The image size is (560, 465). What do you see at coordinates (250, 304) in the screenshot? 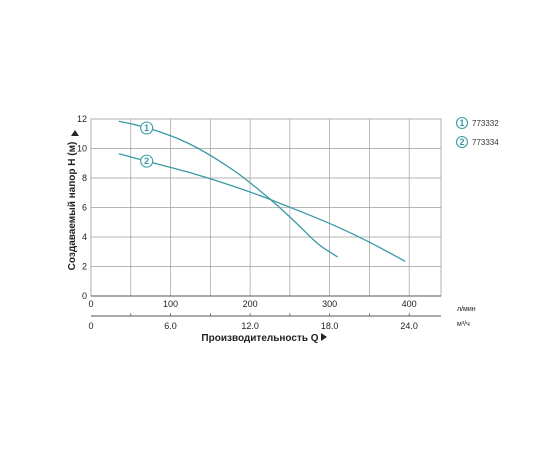
I see `x-tick-label-primary: 200` at bounding box center [250, 304].